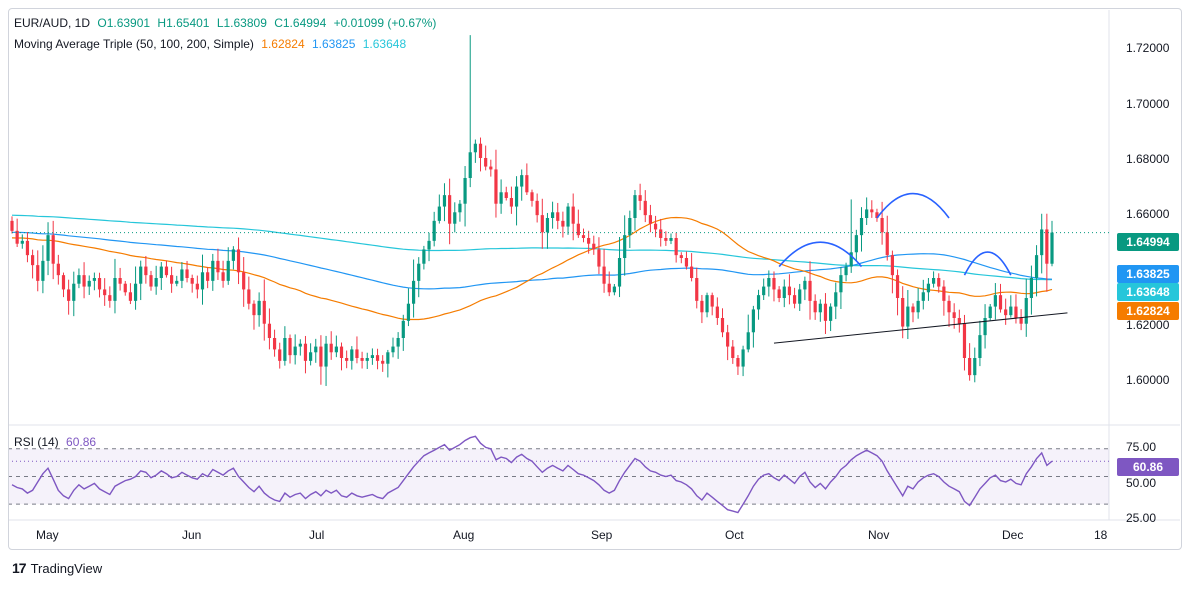  What do you see at coordinates (602, 535) in the screenshot?
I see `time-label-sep: Sep` at bounding box center [602, 535].